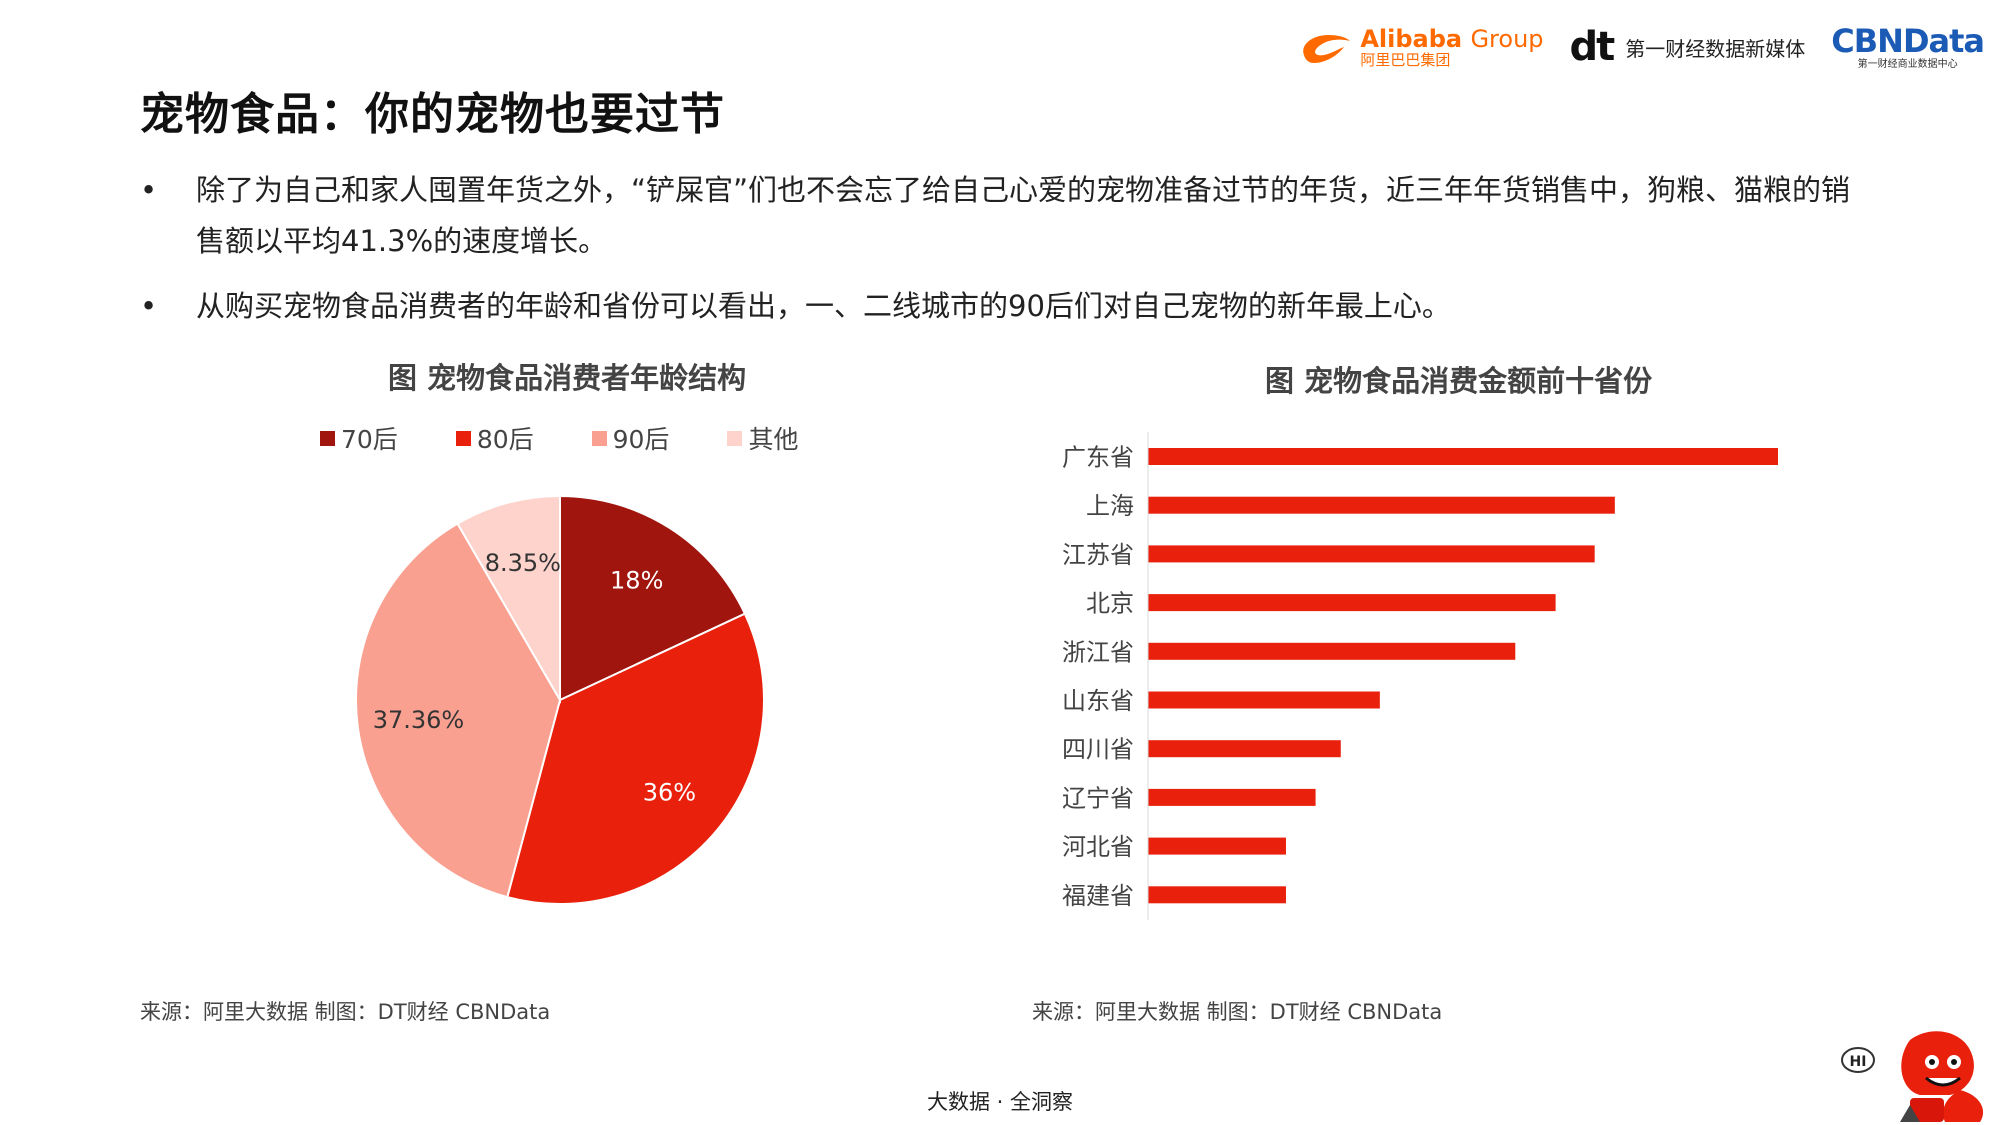  What do you see at coordinates (505, 439) in the screenshot?
I see `legend-label: 80后` at bounding box center [505, 439].